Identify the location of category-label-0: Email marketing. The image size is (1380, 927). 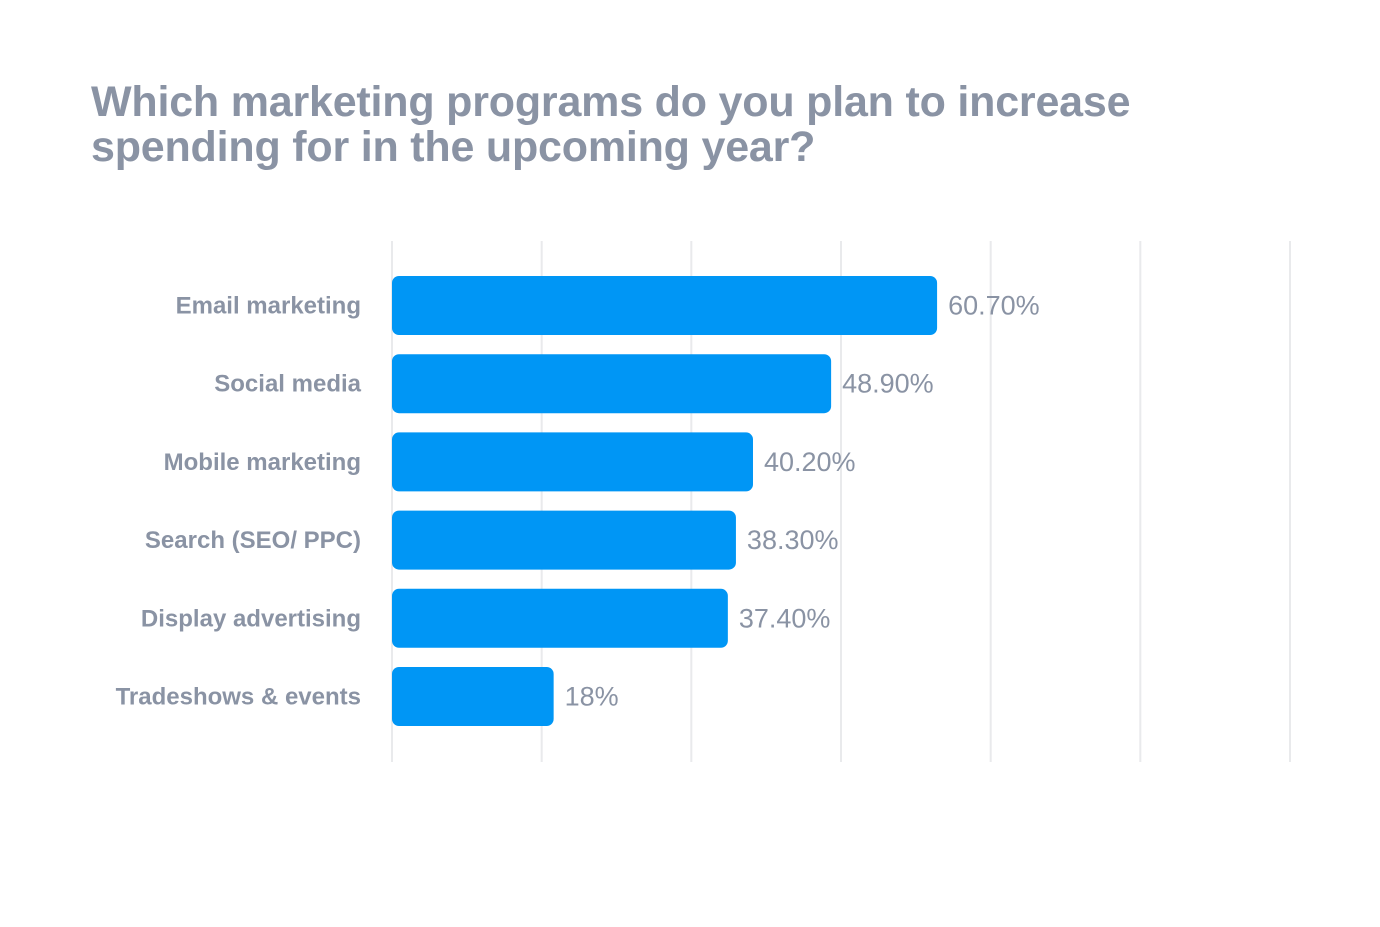
(268, 306).